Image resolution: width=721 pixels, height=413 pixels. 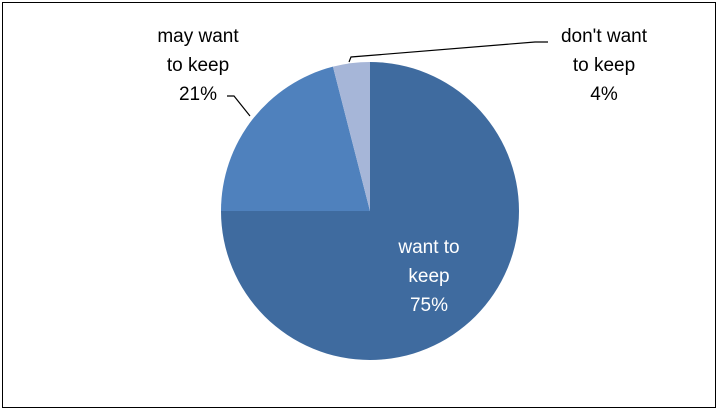 What do you see at coordinates (198, 36) in the screenshot?
I see `data-label-may-want-to-keep: may want` at bounding box center [198, 36].